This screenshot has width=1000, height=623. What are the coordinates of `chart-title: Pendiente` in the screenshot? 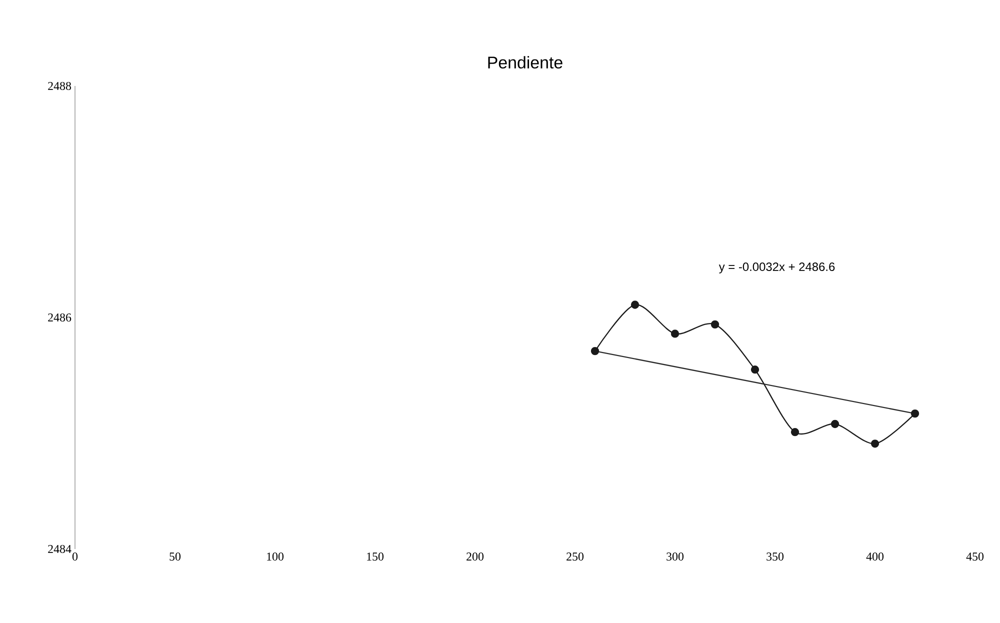 It's located at (525, 62).